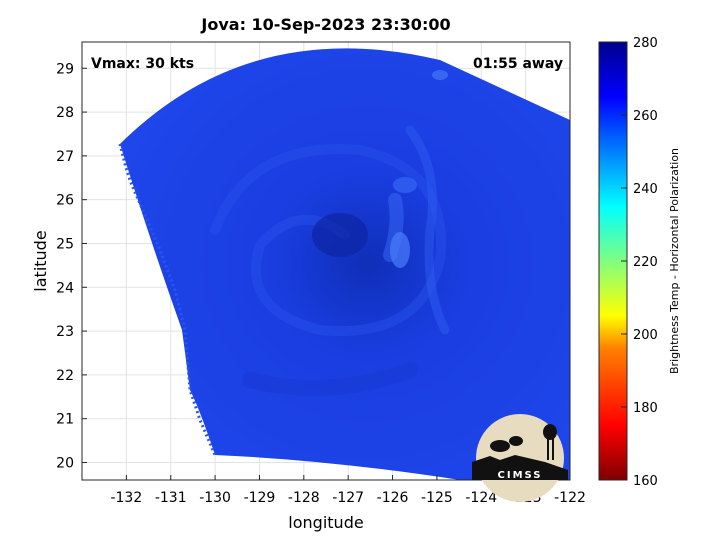  Describe the element at coordinates (550, 432) in the screenshot. I see `logo-water-tower` at that location.